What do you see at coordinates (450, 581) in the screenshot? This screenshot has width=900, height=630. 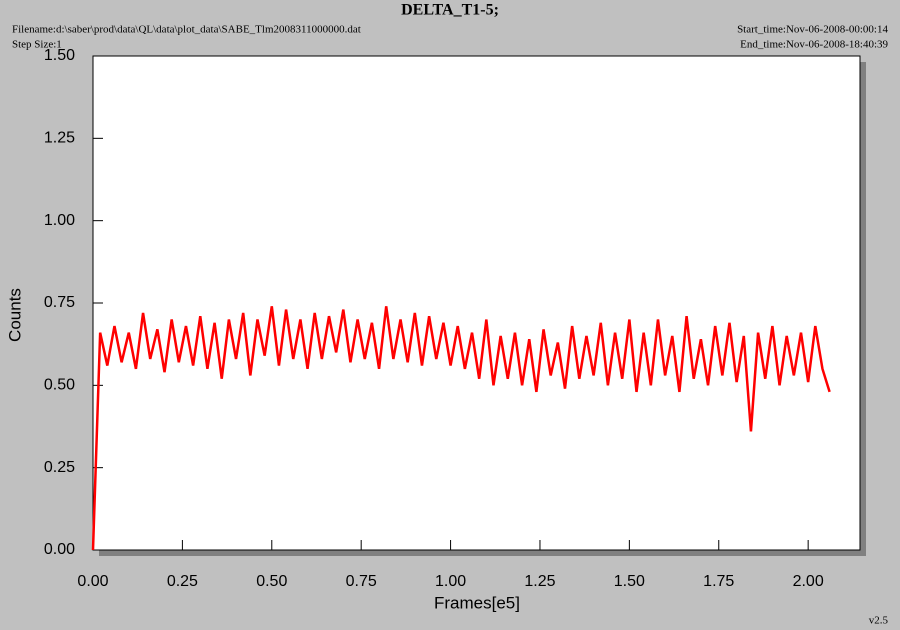 I see `x-tick-label: 1.00` at bounding box center [450, 581].